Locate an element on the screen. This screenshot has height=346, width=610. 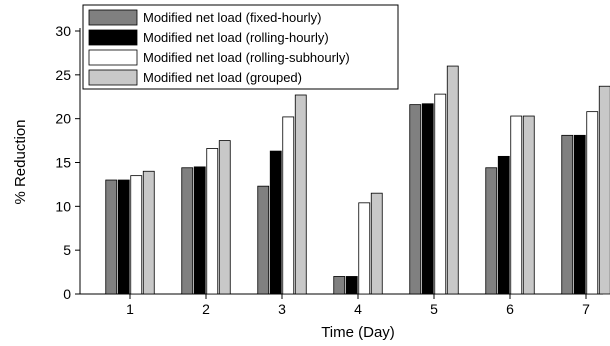
y-tick-label: 15 is located at coordinates (63, 163).